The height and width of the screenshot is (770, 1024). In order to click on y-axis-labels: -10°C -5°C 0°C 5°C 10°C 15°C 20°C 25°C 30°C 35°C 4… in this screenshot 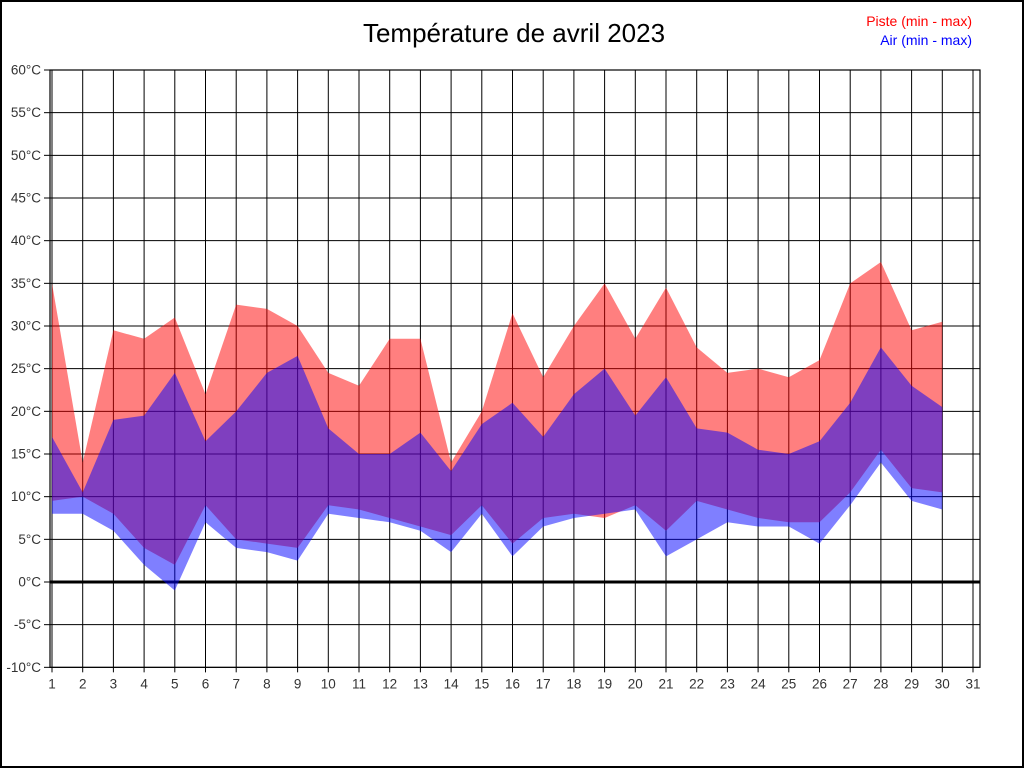, I will do `click(23, 369)`.